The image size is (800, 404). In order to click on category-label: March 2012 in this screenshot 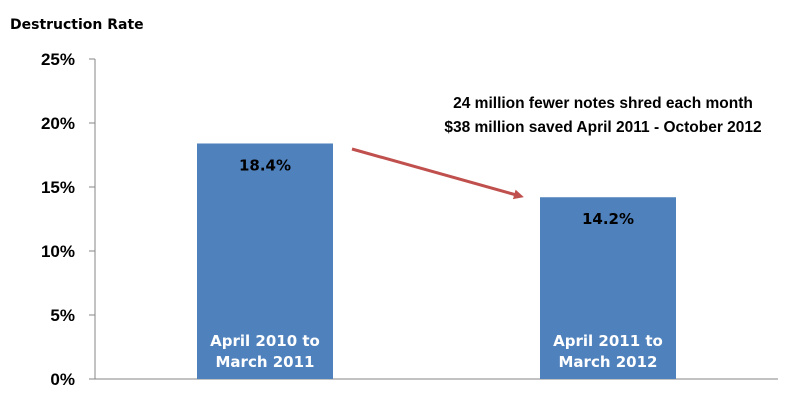, I will do `click(608, 362)`.